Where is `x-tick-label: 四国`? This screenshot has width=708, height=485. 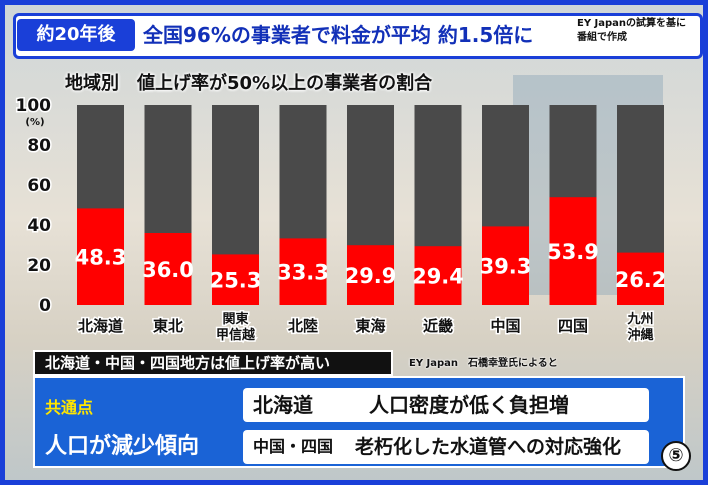
x-tick-label: 四国 is located at coordinates (573, 326).